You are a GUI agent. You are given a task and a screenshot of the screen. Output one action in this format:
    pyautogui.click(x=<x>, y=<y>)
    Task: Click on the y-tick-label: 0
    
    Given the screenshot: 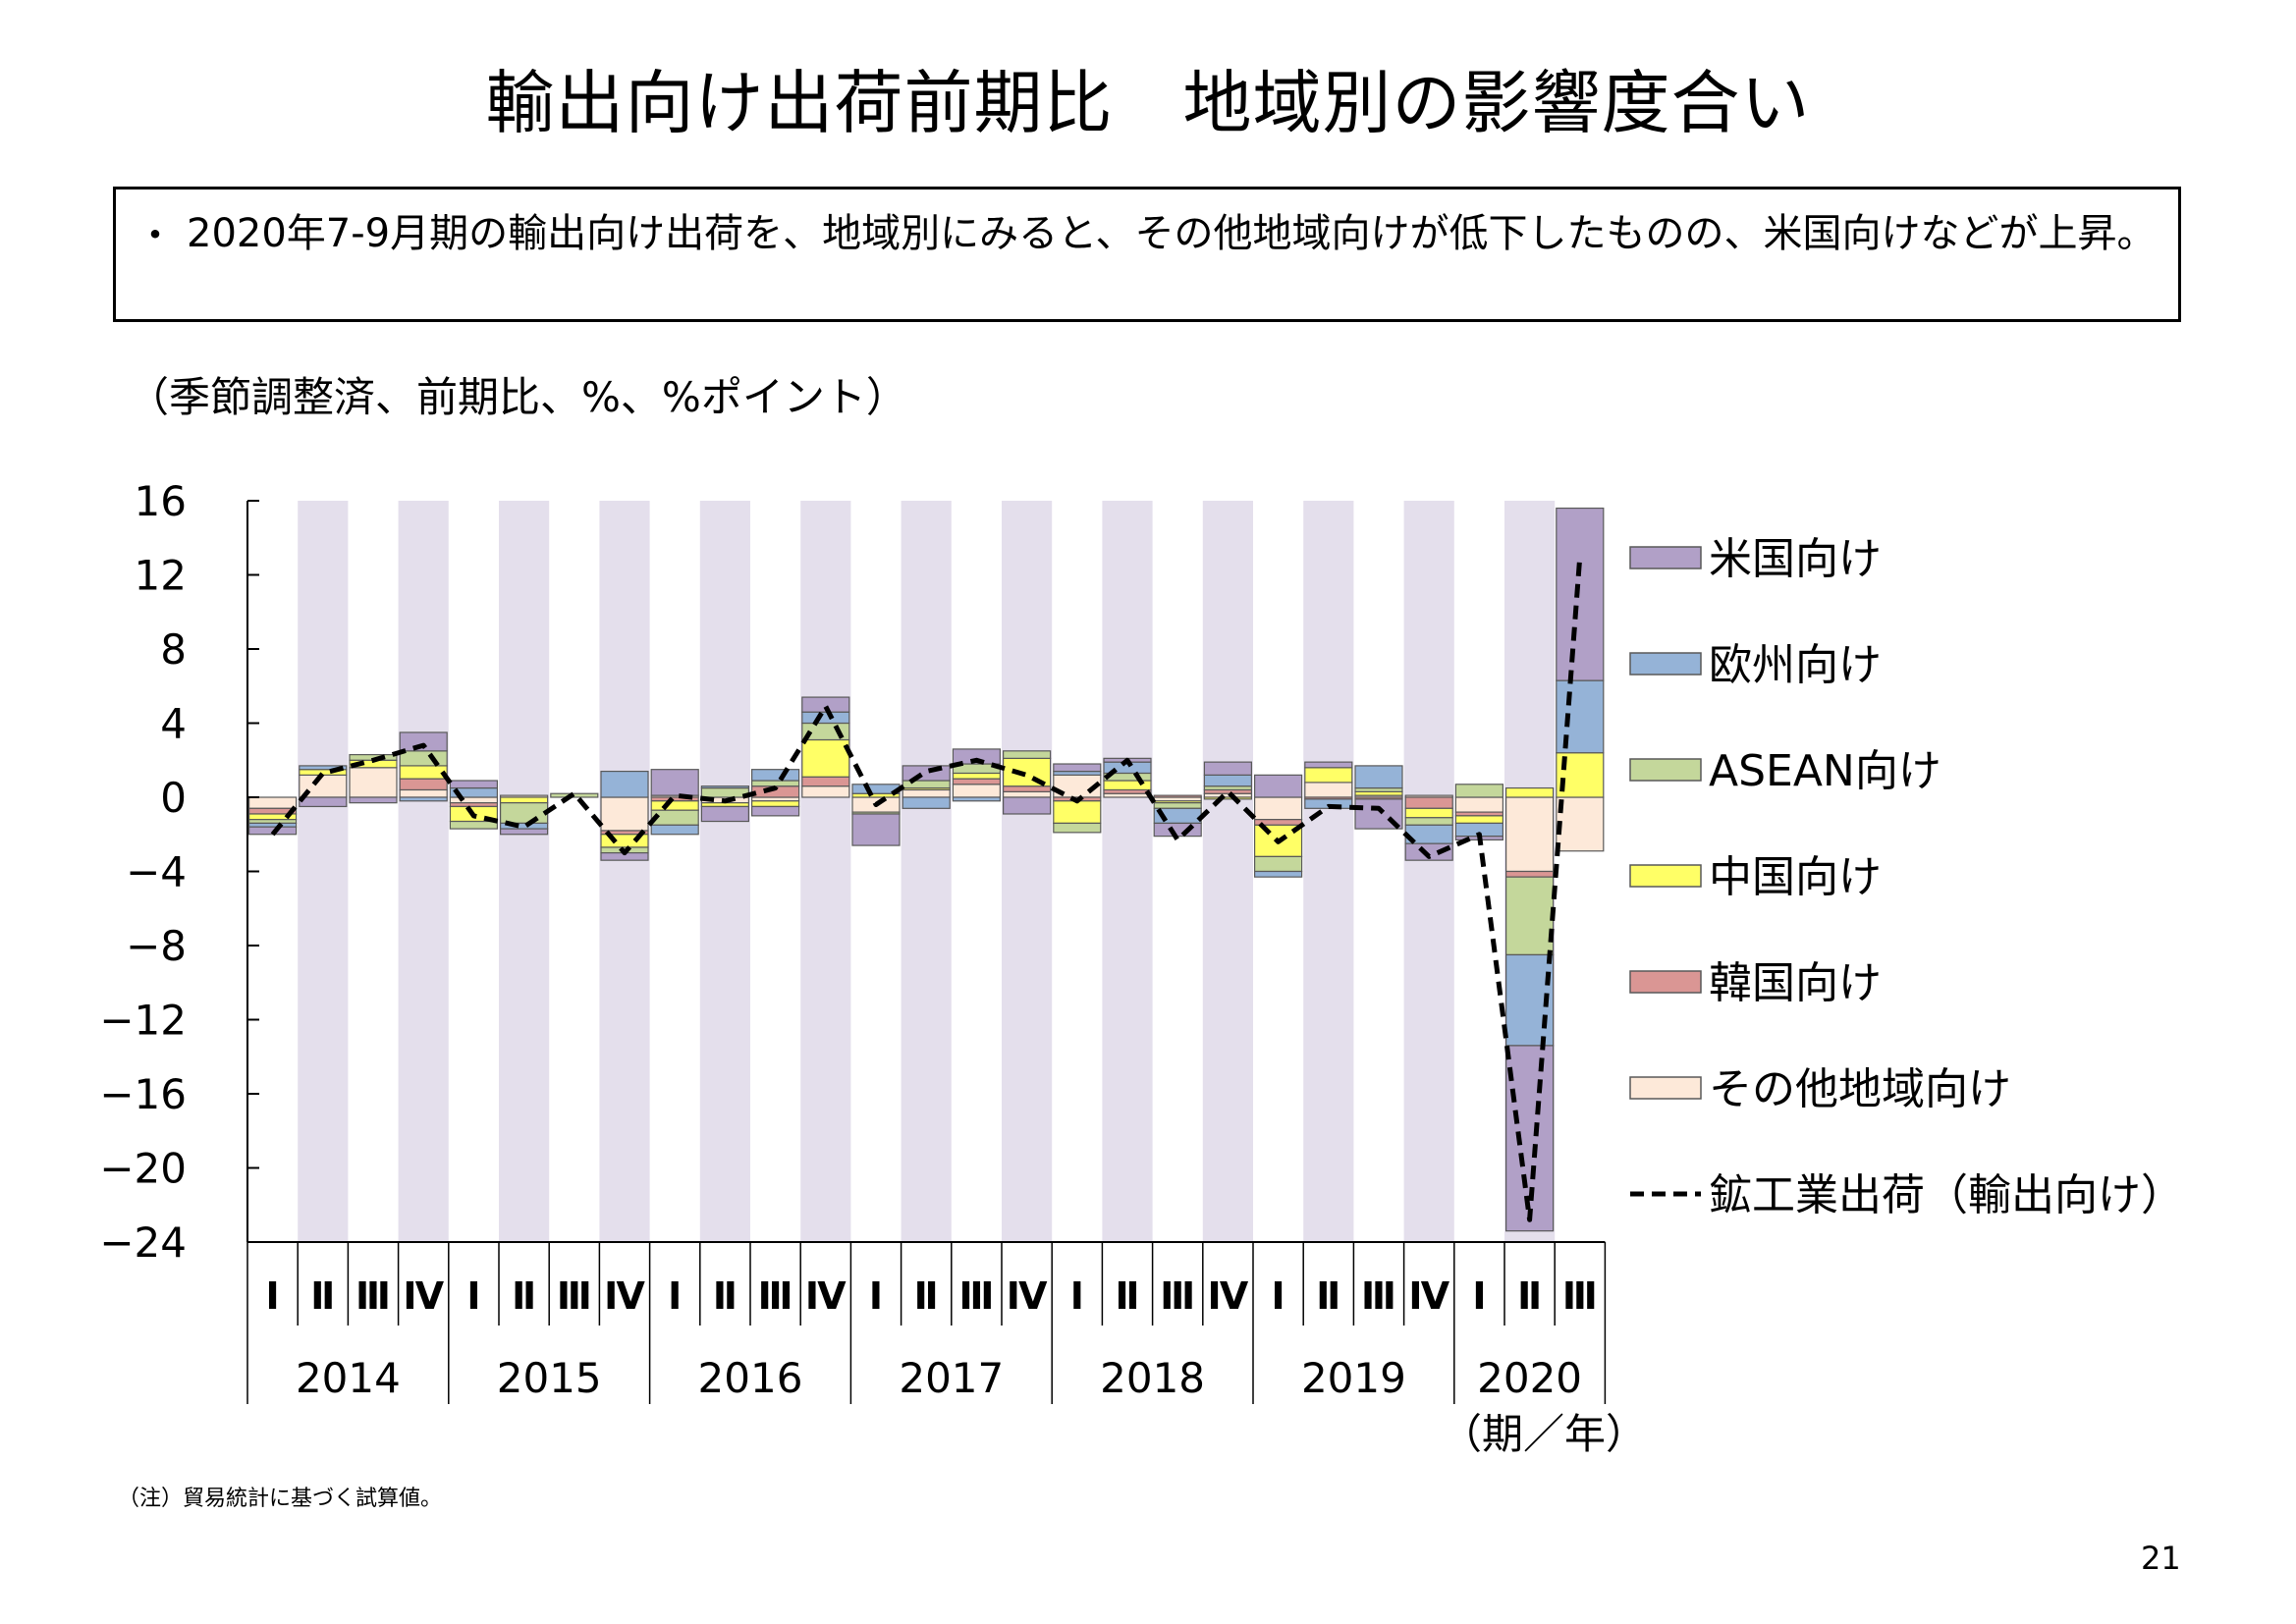 What is the action you would take?
    pyautogui.click(x=173, y=798)
    